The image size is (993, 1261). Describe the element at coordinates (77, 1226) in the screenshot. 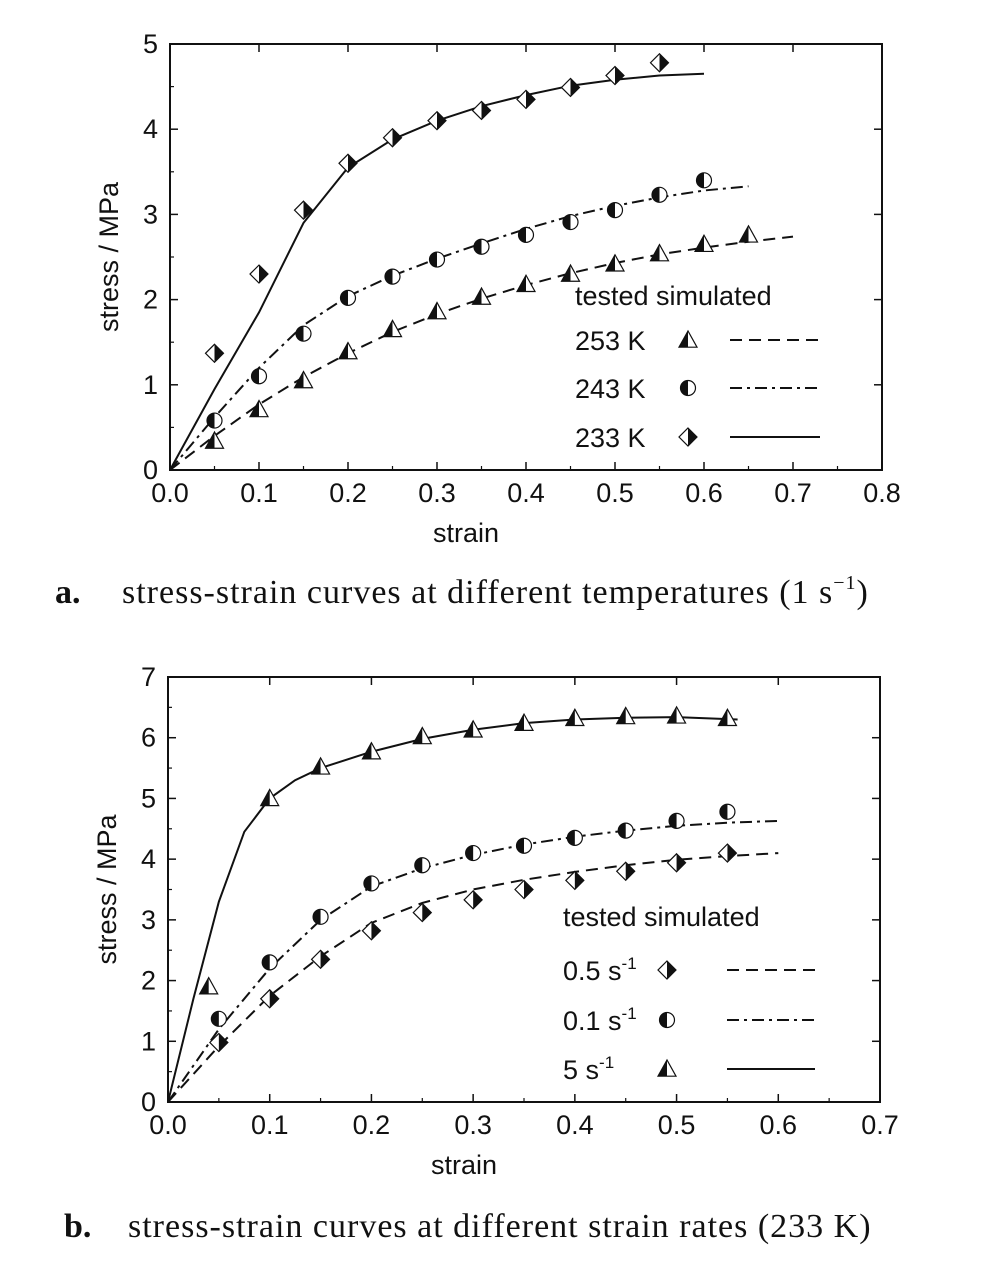

I see `caption-letter: b.` at that location.